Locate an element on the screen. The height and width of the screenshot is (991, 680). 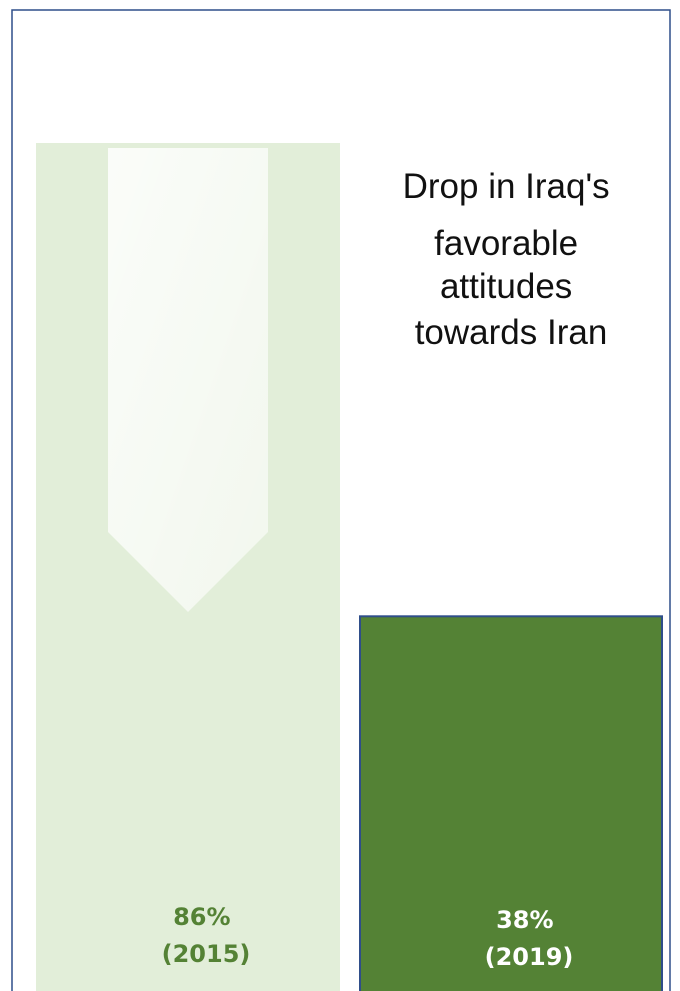
title-line: favorable is located at coordinates (506, 243).